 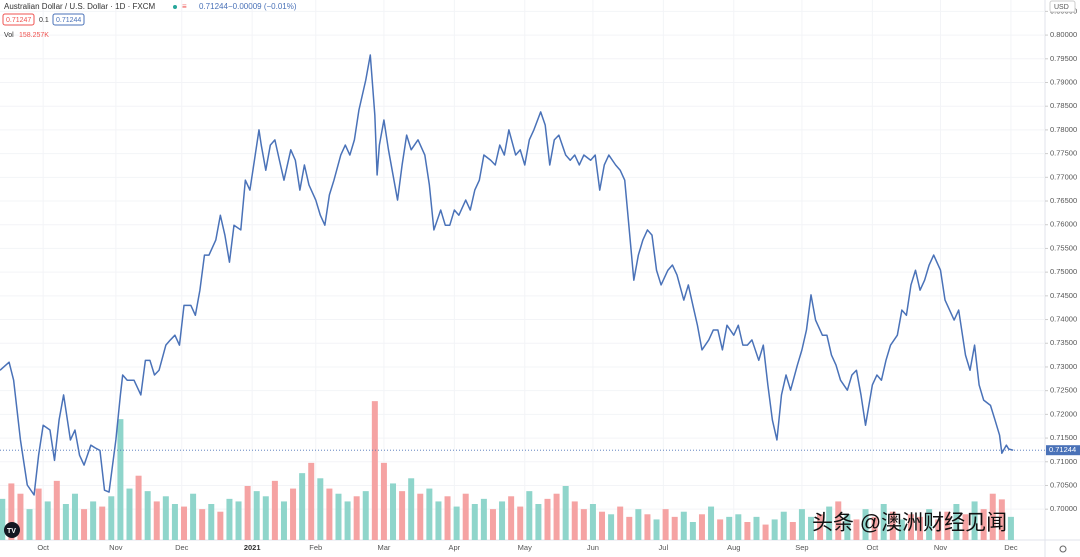 I want to click on y-tick-label: 0.74000, so click(x=1063, y=319).